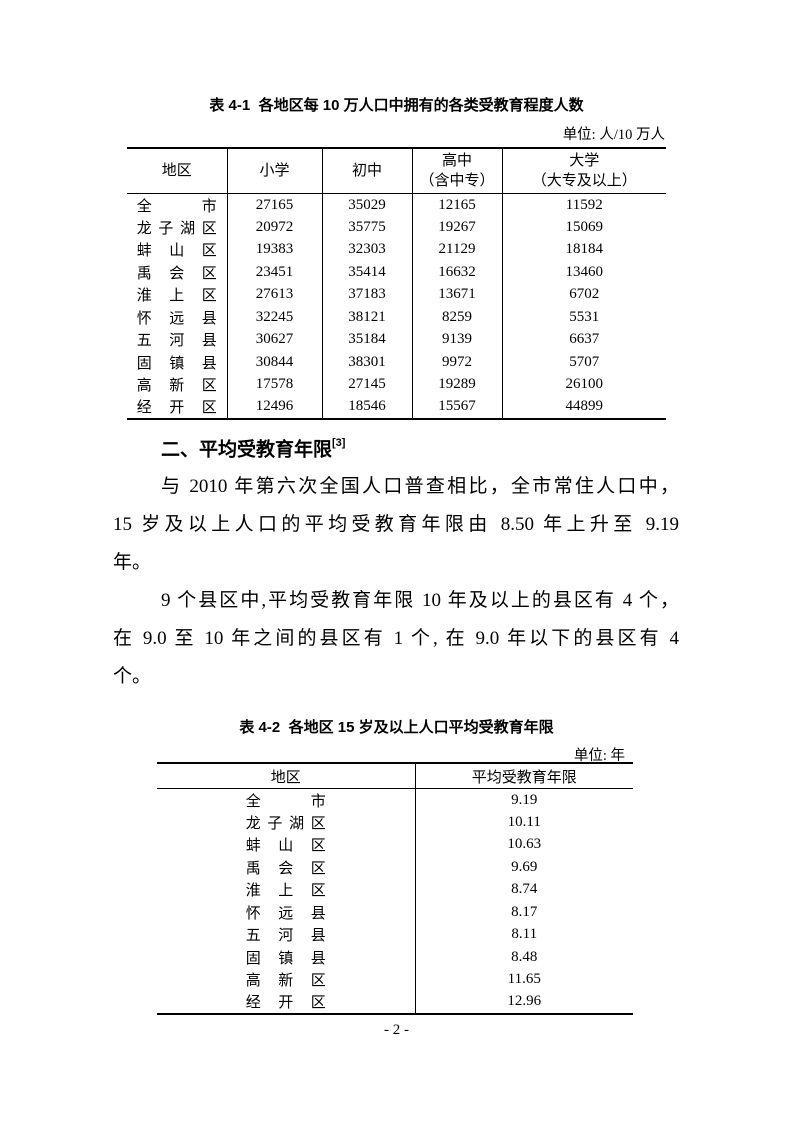 The height and width of the screenshot is (1122, 793). What do you see at coordinates (395, 844) in the screenshot?
I see `table-row: 蚌山区 10.63` at bounding box center [395, 844].